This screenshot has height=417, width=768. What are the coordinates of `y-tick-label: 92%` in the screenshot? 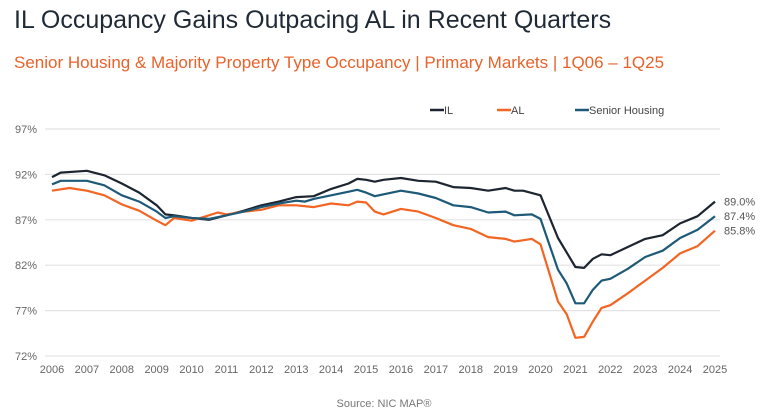 It's located at (26, 175).